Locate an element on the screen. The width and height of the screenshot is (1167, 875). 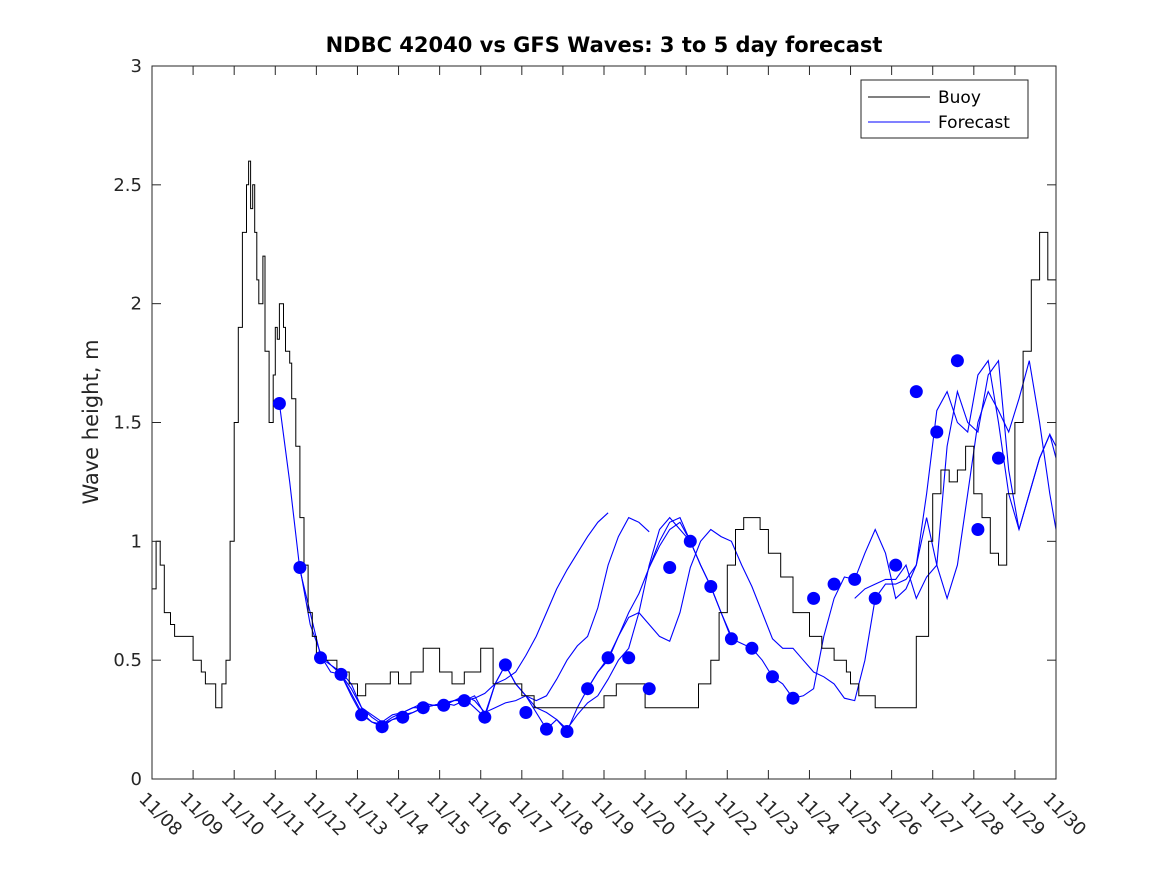
y-axis-label: Wave height, m is located at coordinates (91, 421).